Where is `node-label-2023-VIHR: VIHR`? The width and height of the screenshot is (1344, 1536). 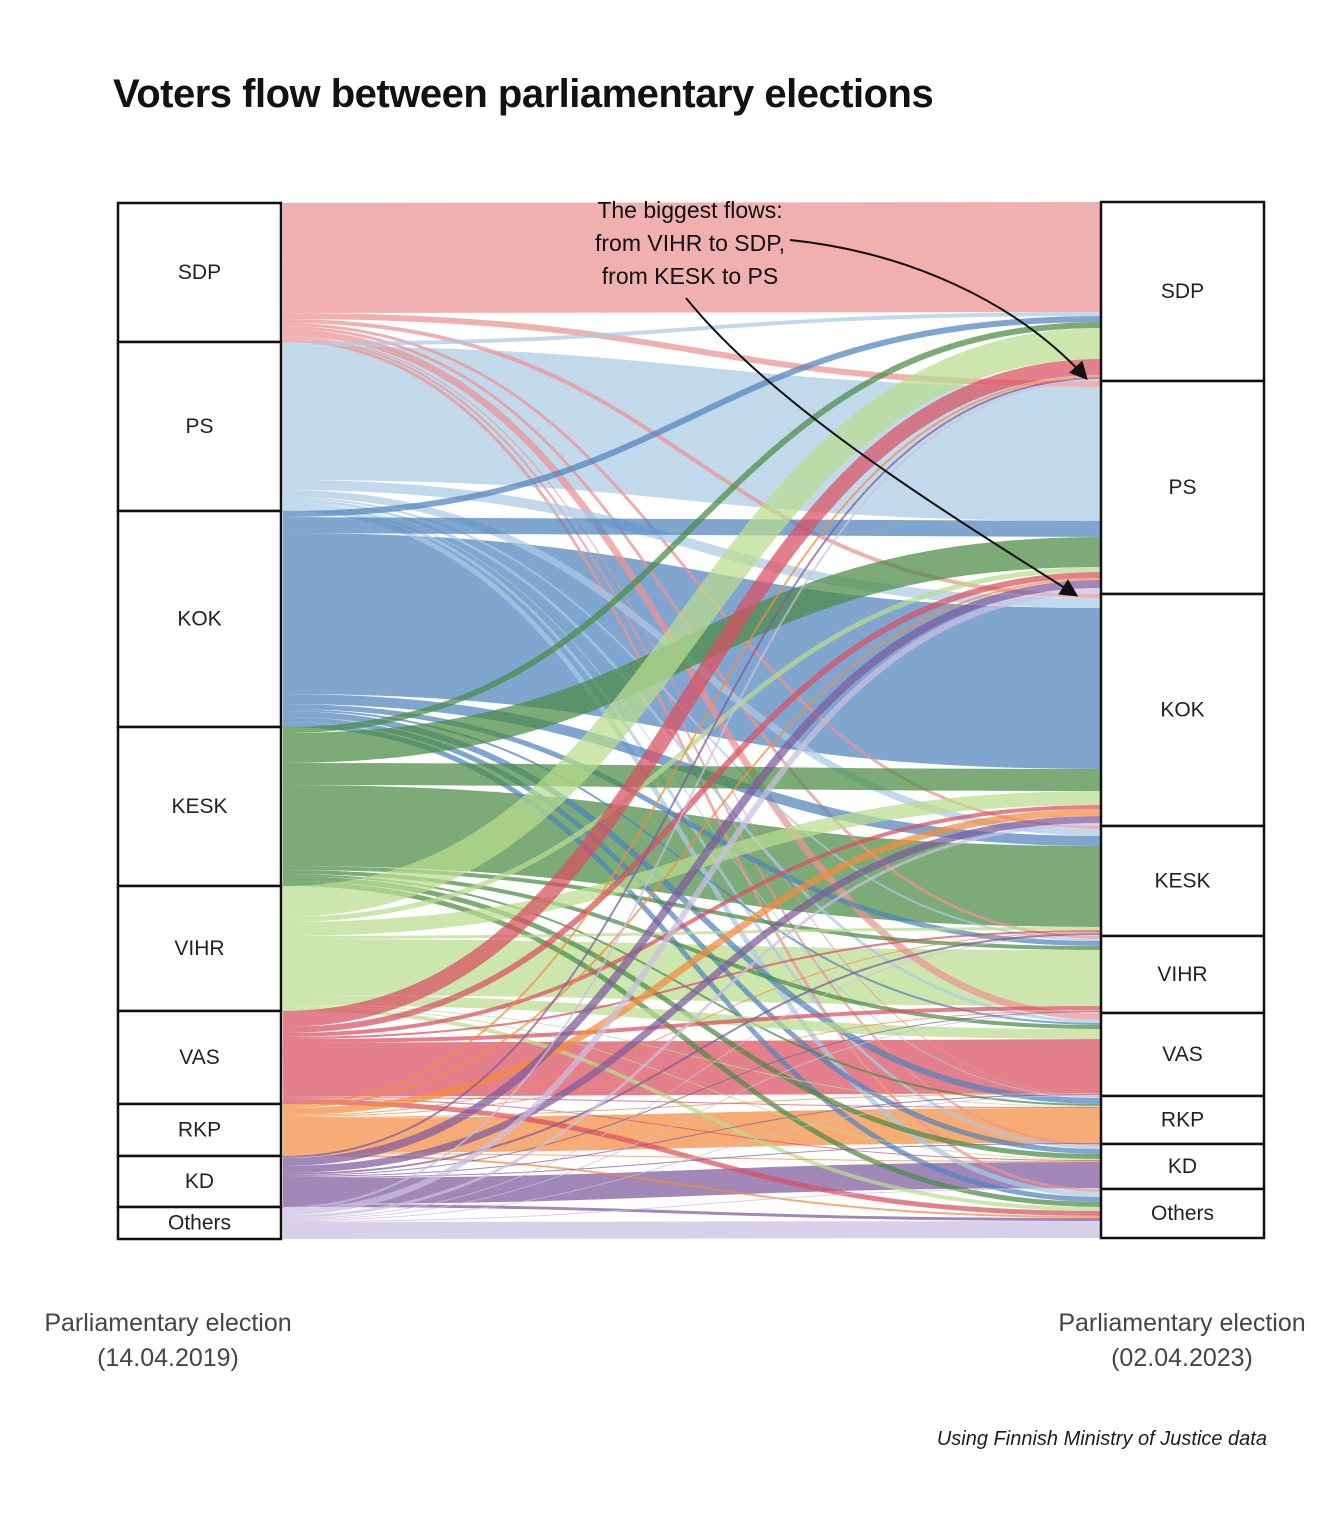 node-label-2023-VIHR: VIHR is located at coordinates (1182, 974).